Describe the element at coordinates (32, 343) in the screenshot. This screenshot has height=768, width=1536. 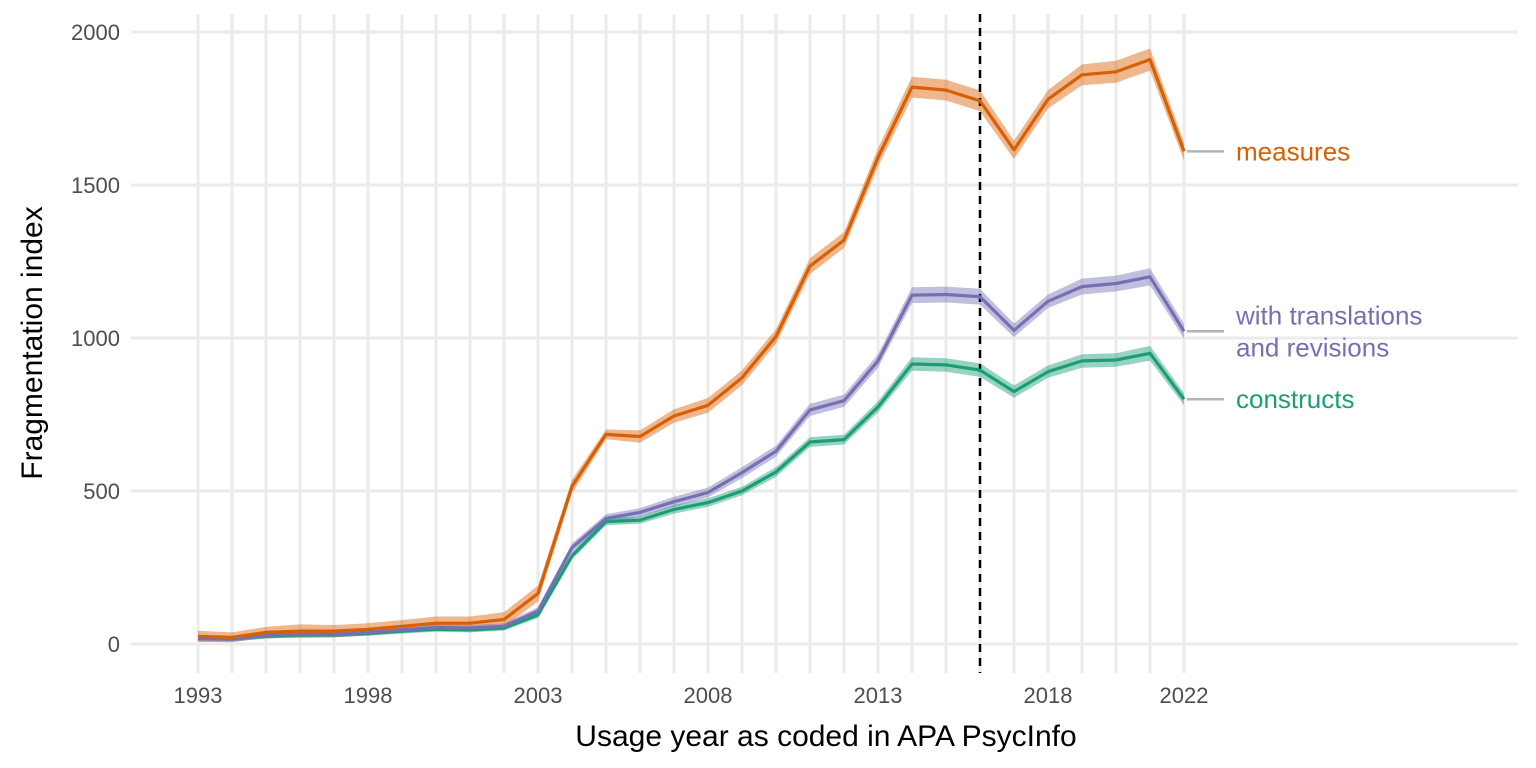
I see `y-axis-title: Fragmentation index` at that location.